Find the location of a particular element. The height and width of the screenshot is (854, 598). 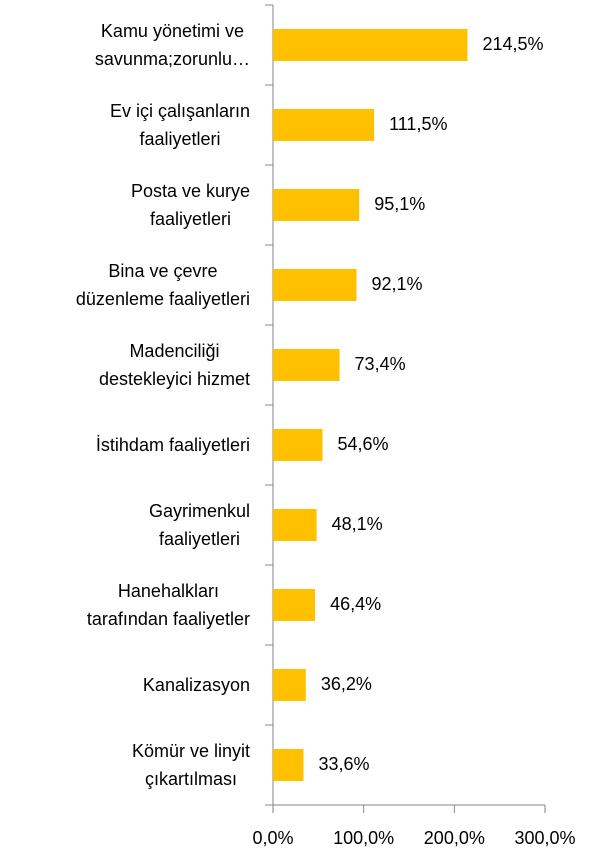

value-label: 46,4% is located at coordinates (355, 604).